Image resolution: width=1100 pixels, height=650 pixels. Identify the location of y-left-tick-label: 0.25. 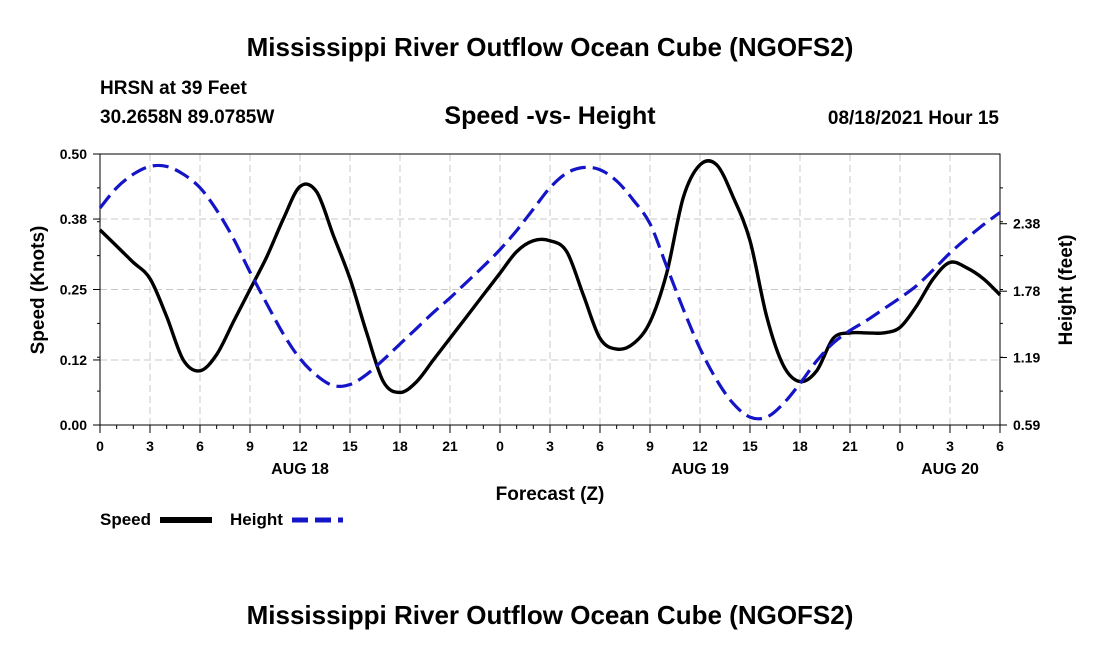
(73, 290).